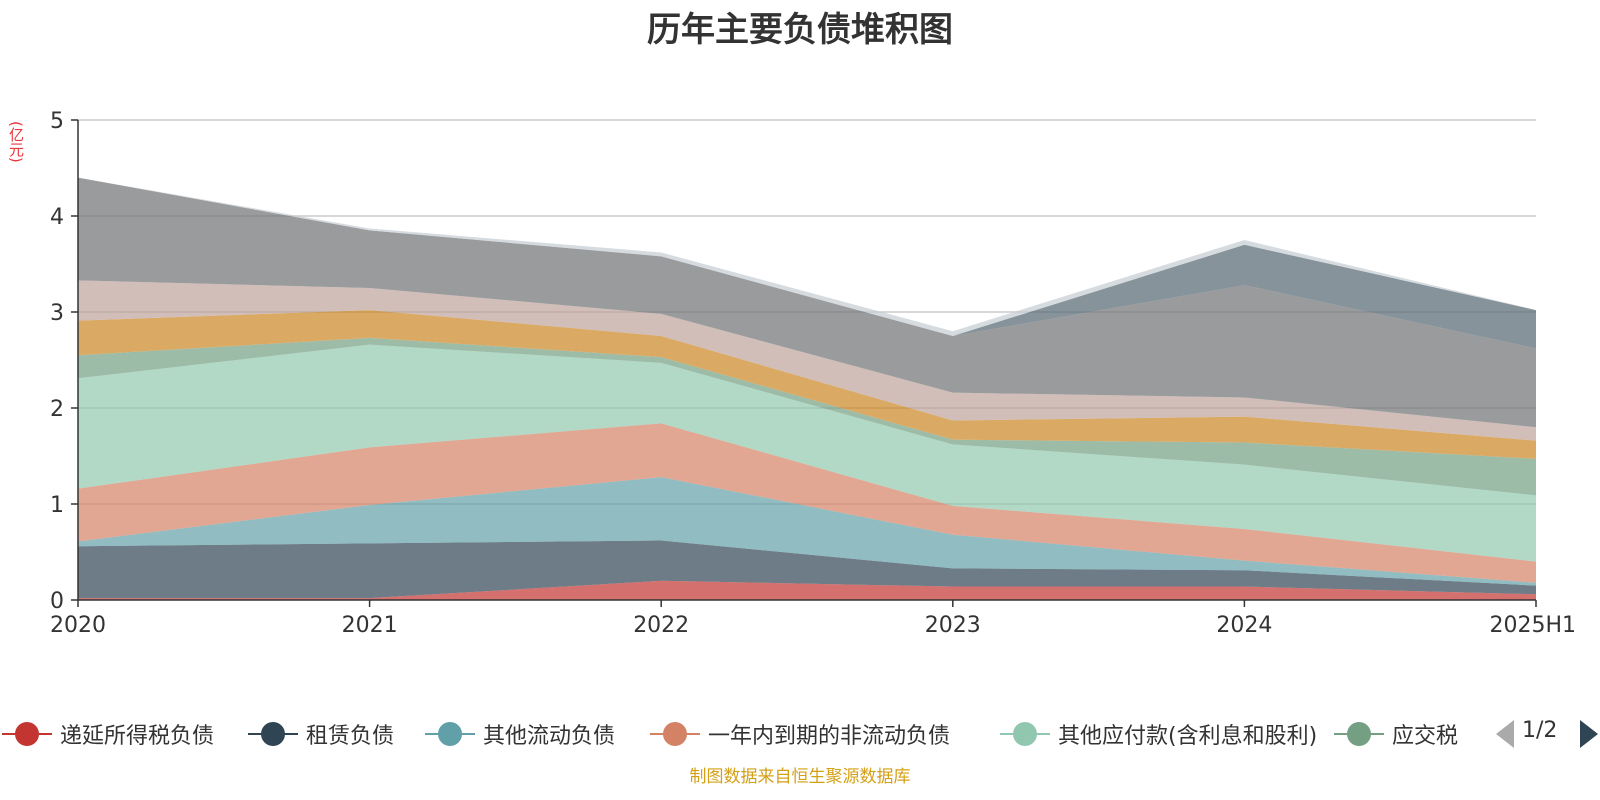 This screenshot has height=800, width=1600. What do you see at coordinates (829, 736) in the screenshot?
I see `legend-label: 一年内到期的非流动负债` at bounding box center [829, 736].